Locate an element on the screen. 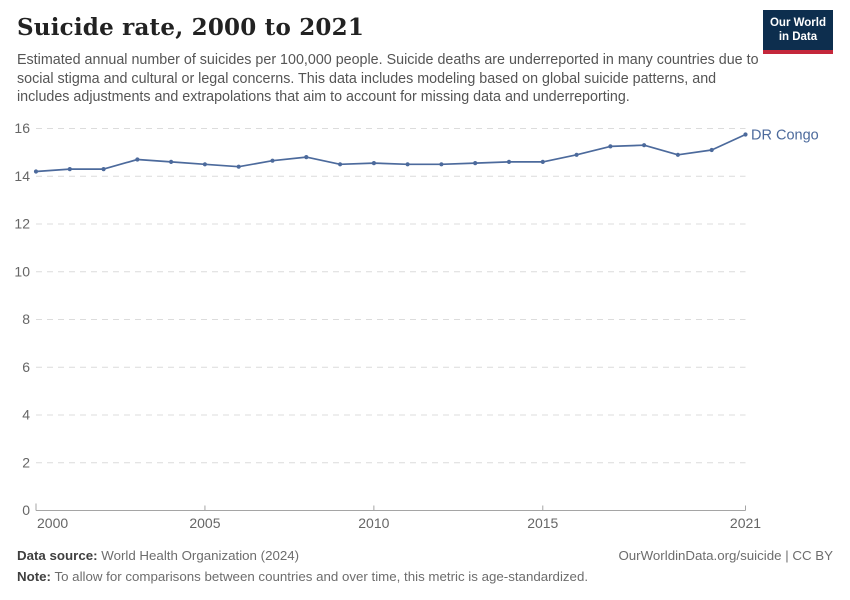 This screenshot has height=600, width=850. y-tick-label: 8 is located at coordinates (26, 319).